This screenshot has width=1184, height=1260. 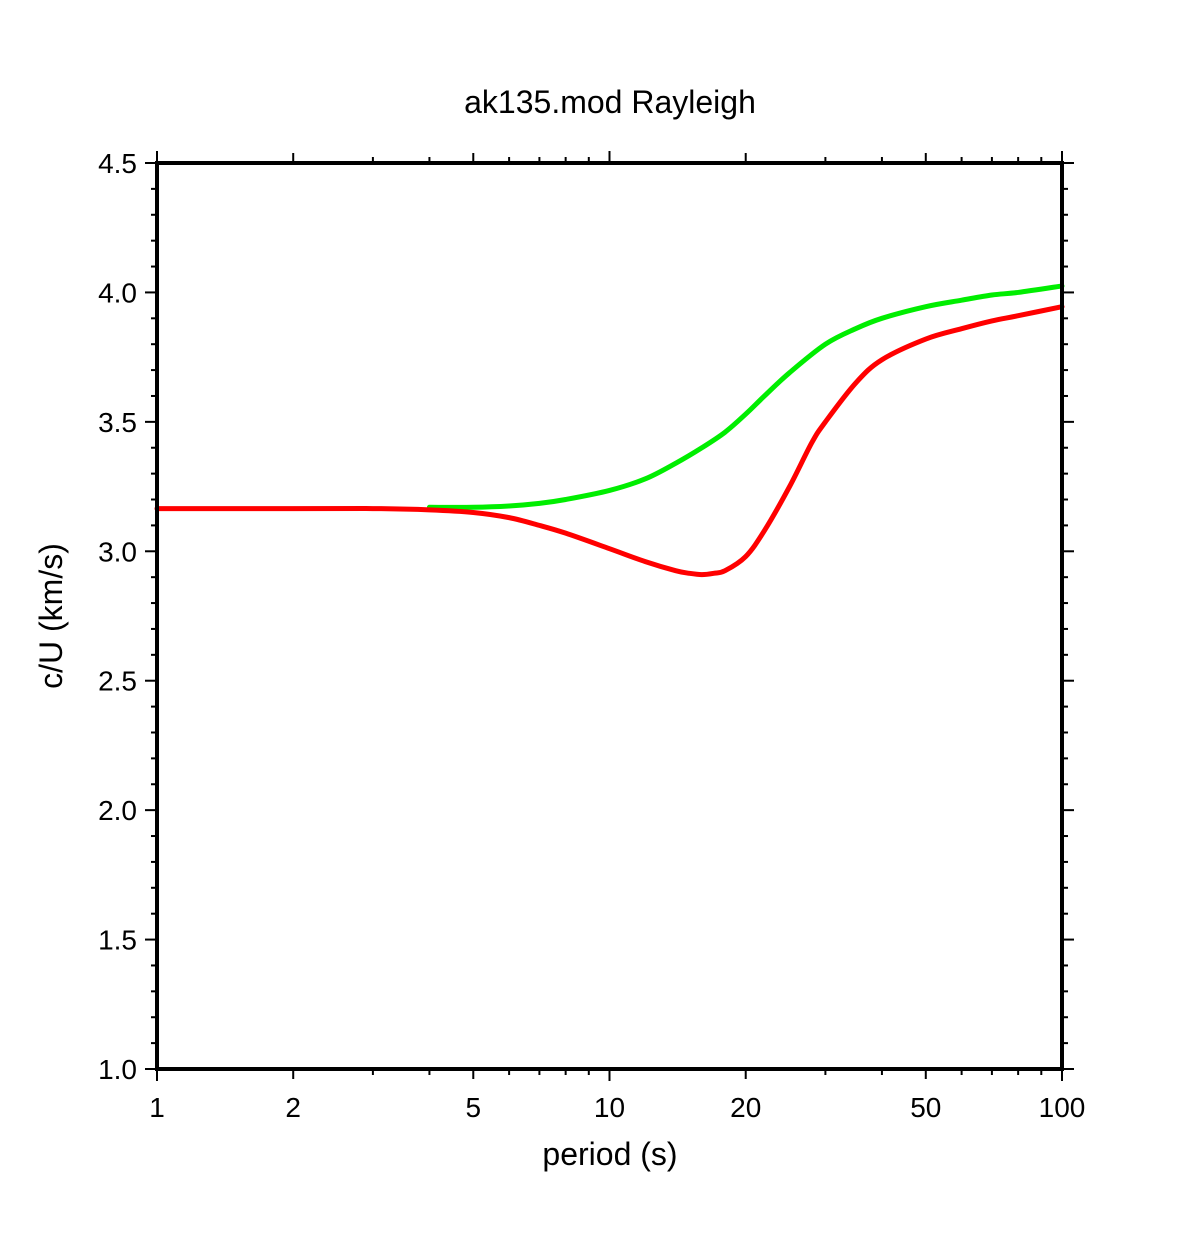 I want to click on series-line-green, so click(x=745, y=396).